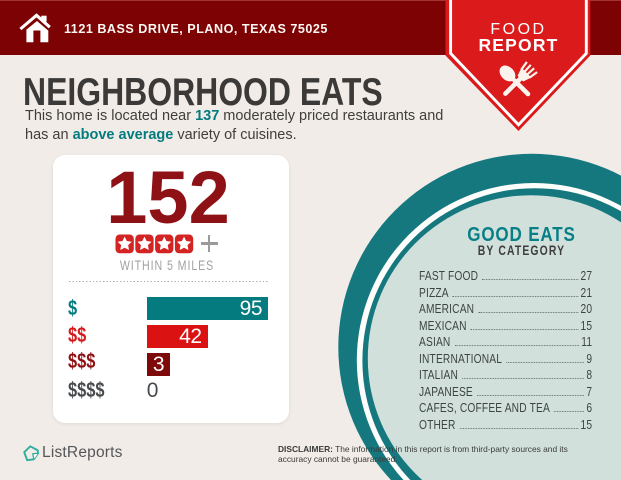  What do you see at coordinates (518, 29) in the screenshot?
I see `svg-text: FOOD` at bounding box center [518, 29].